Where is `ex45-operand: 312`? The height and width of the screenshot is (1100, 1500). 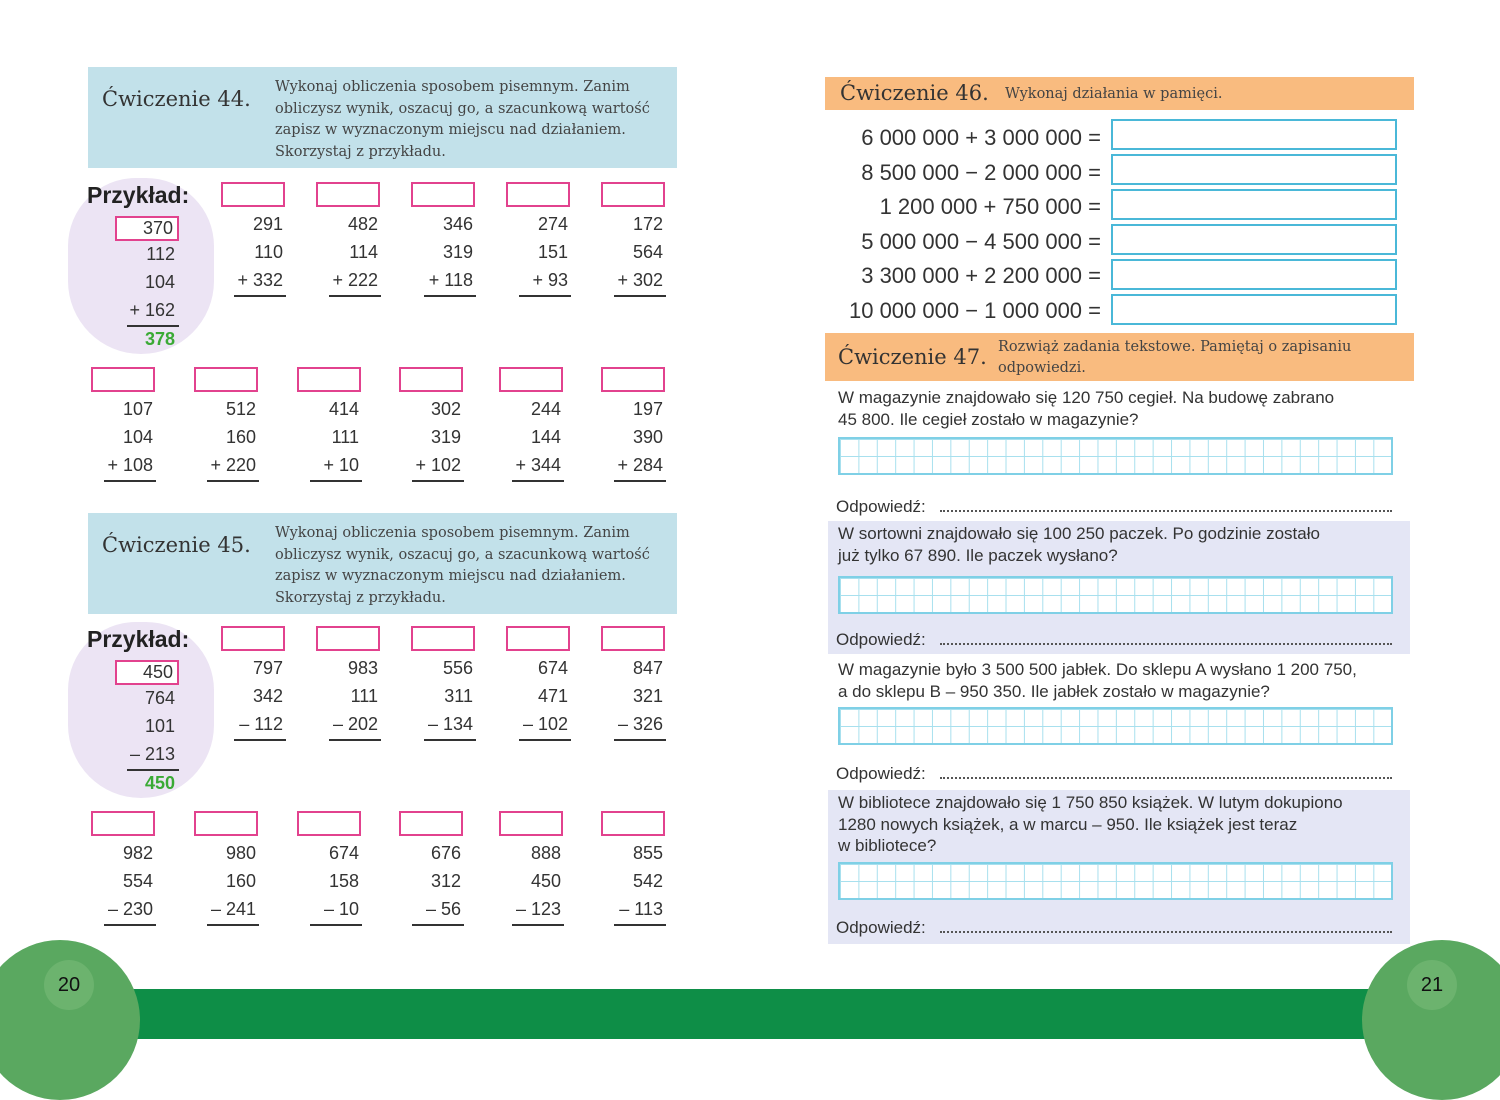
ex45-operand: 312 is located at coordinates (445, 881).